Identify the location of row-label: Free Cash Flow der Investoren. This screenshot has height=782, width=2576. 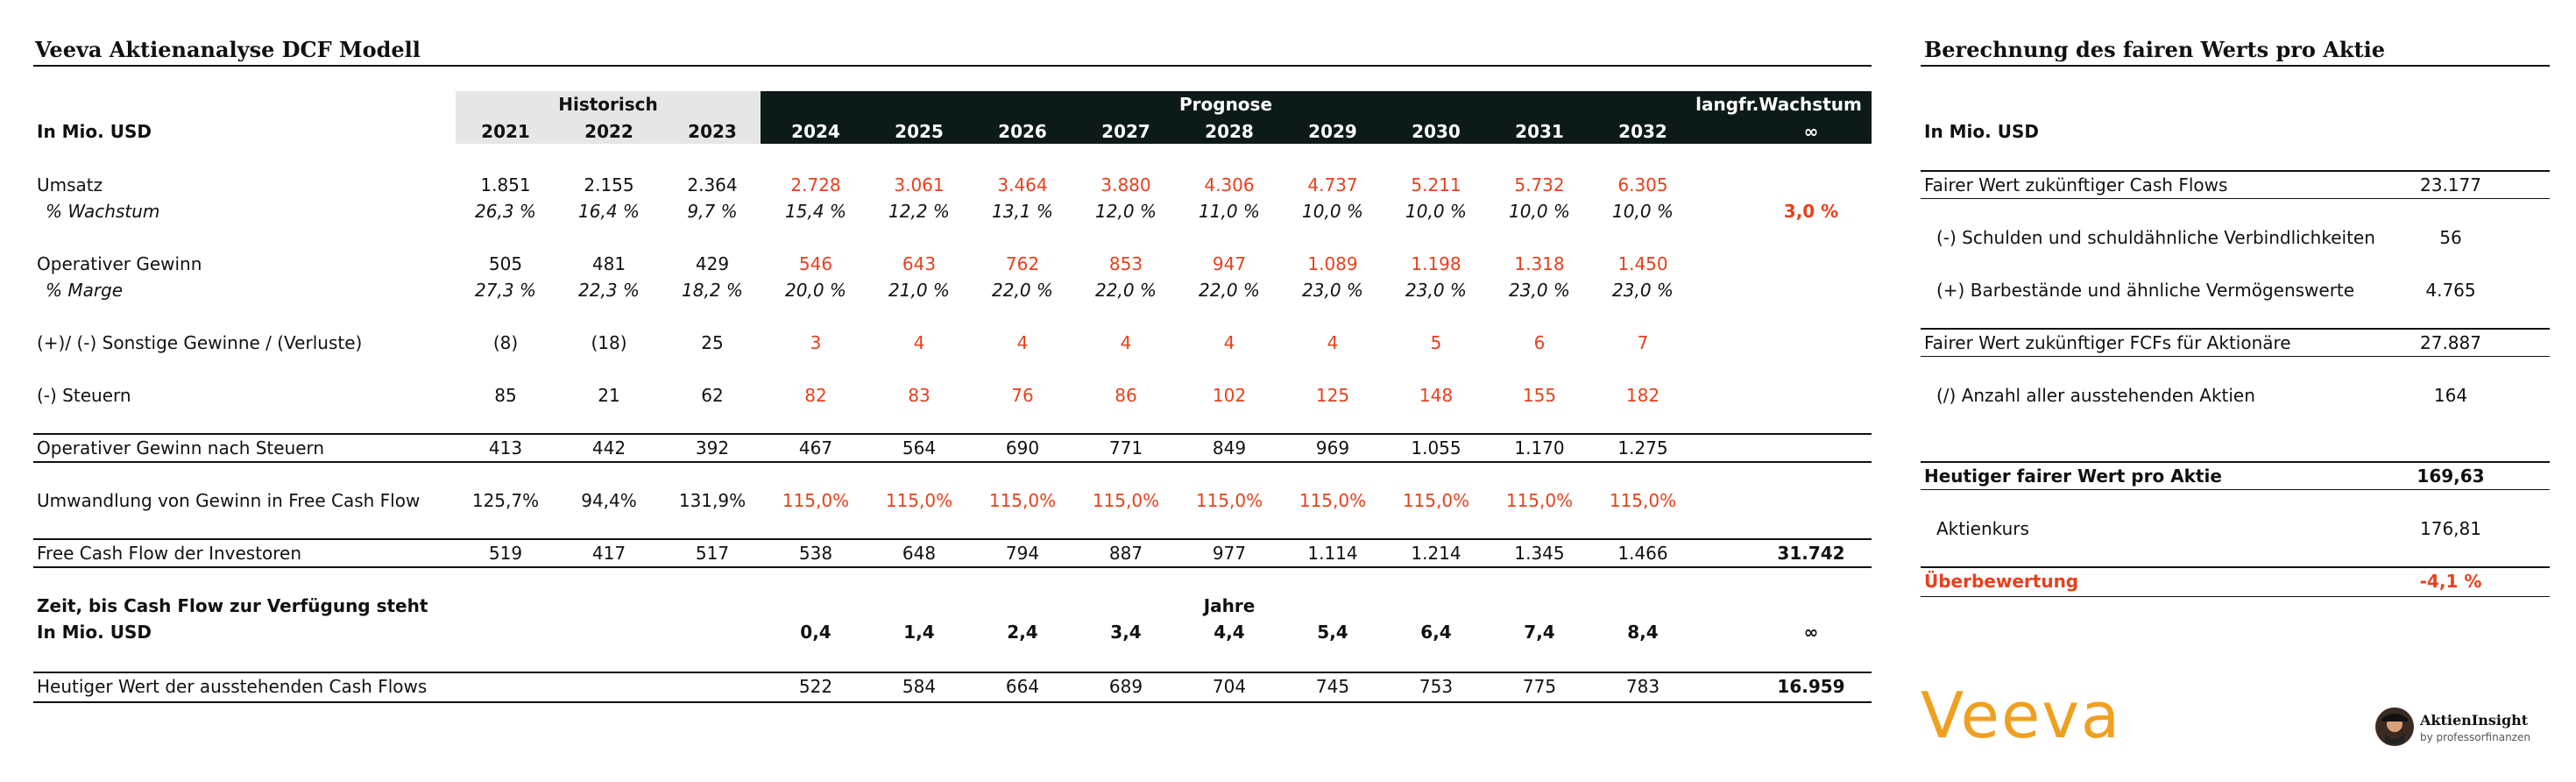
(169, 553).